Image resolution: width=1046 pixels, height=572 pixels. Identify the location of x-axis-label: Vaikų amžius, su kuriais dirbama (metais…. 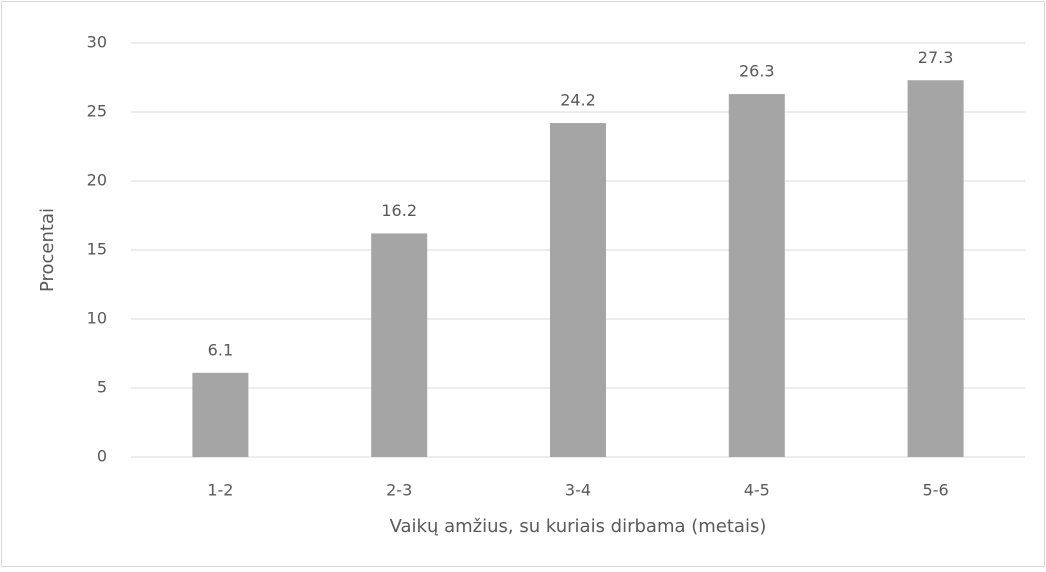
(578, 526).